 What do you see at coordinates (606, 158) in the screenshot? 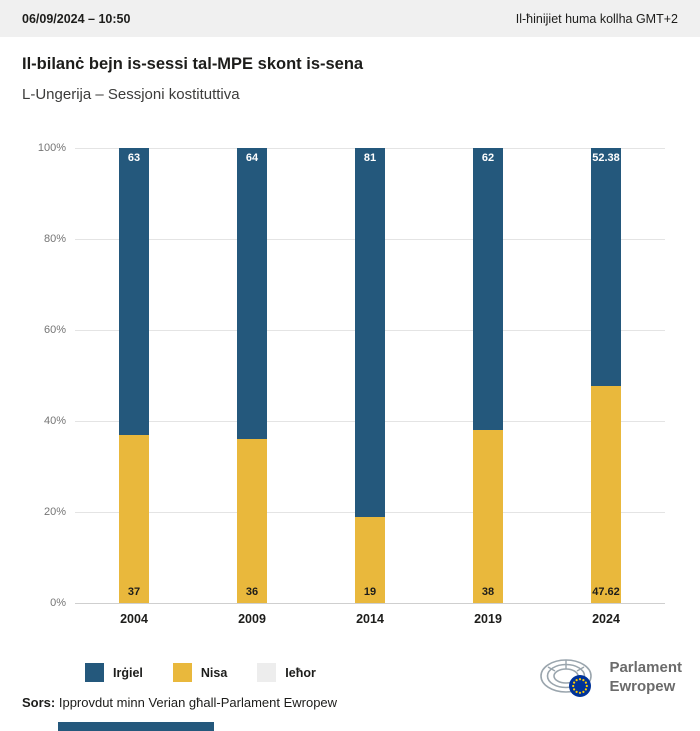
I see `bar-value-label-irgiel: 52.38` at bounding box center [606, 158].